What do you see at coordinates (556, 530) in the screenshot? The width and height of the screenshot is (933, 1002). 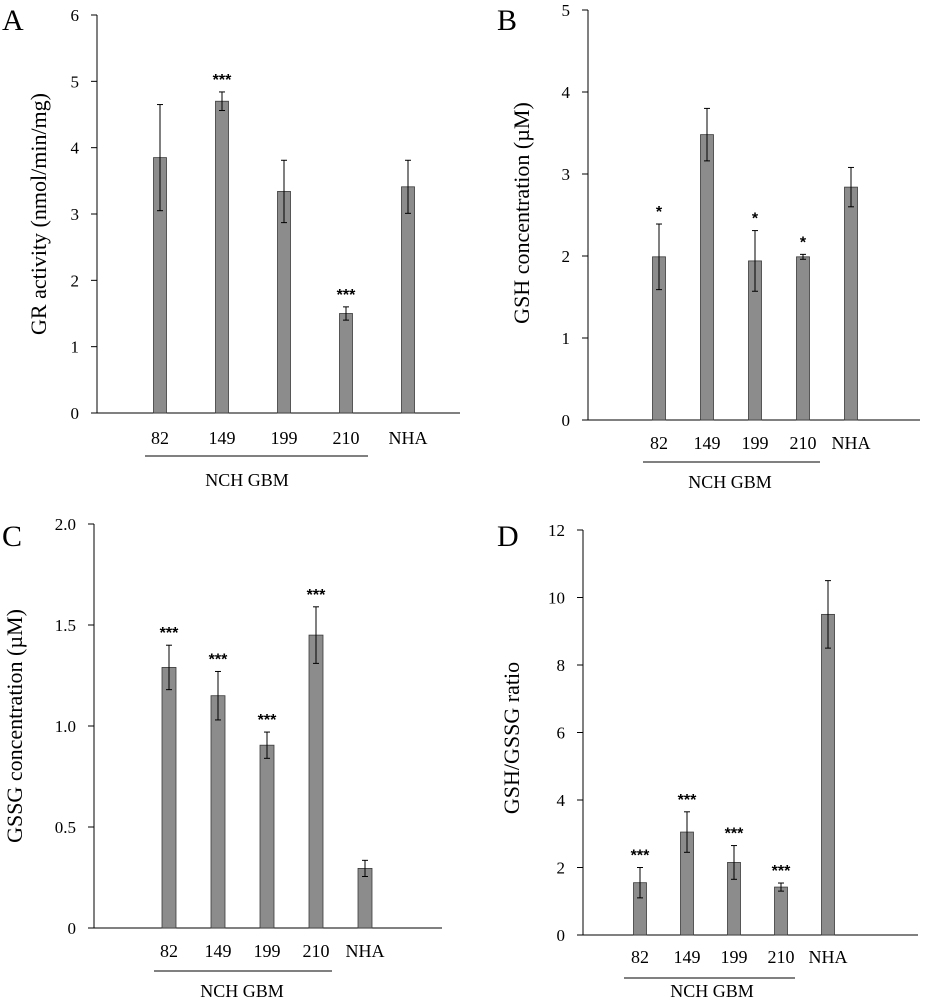 I see `y-tick-label: 12` at bounding box center [556, 530].